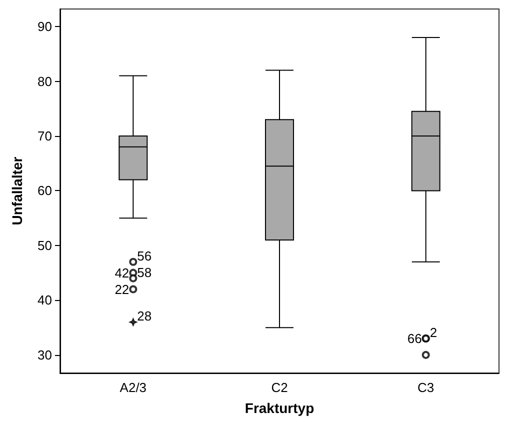 The width and height of the screenshot is (505, 427). What do you see at coordinates (45, 245) in the screenshot?
I see `y-tick-label: 50` at bounding box center [45, 245].